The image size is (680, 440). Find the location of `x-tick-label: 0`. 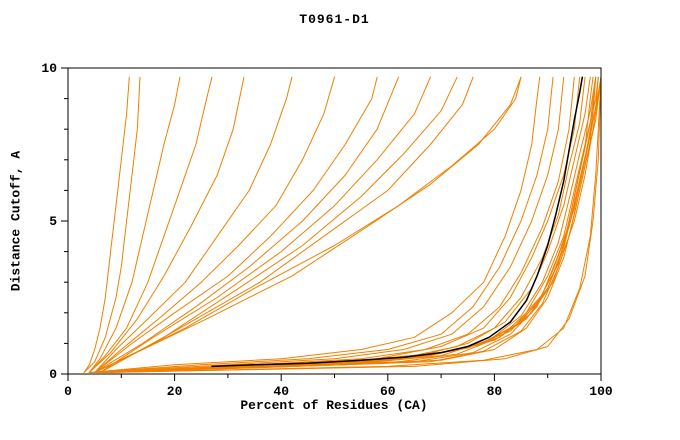

x-tick-label: 0 is located at coordinates (68, 391).